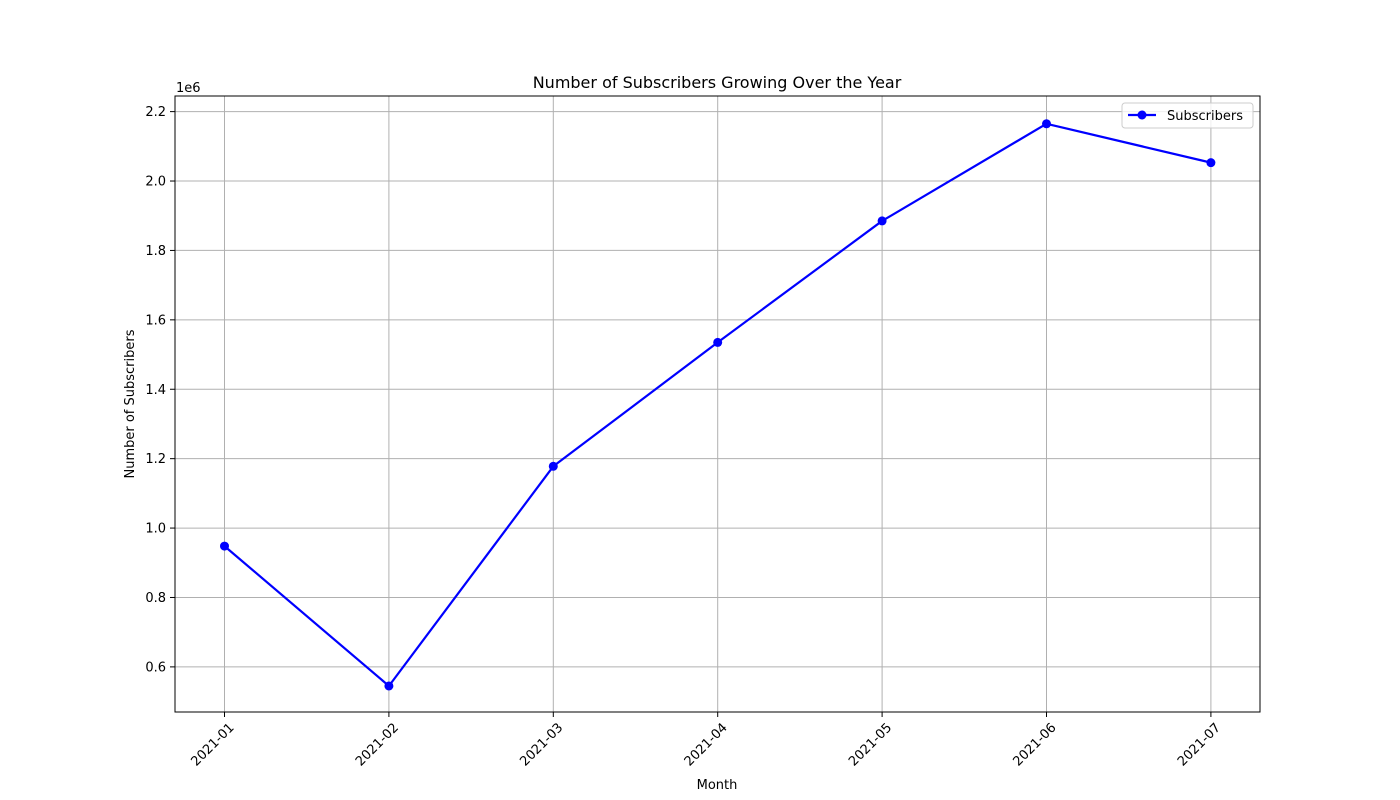 This screenshot has height=800, width=1400. What do you see at coordinates (155, 529) in the screenshot?
I see `y-tick-label: 1.0` at bounding box center [155, 529].